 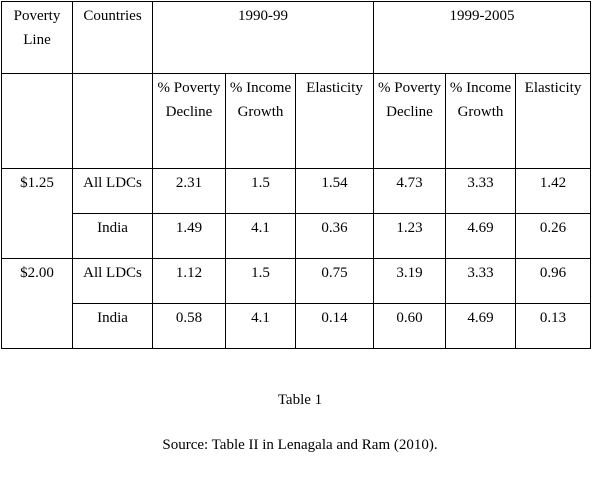 I want to click on poverty-line-cell: $1.25, so click(x=37, y=213).